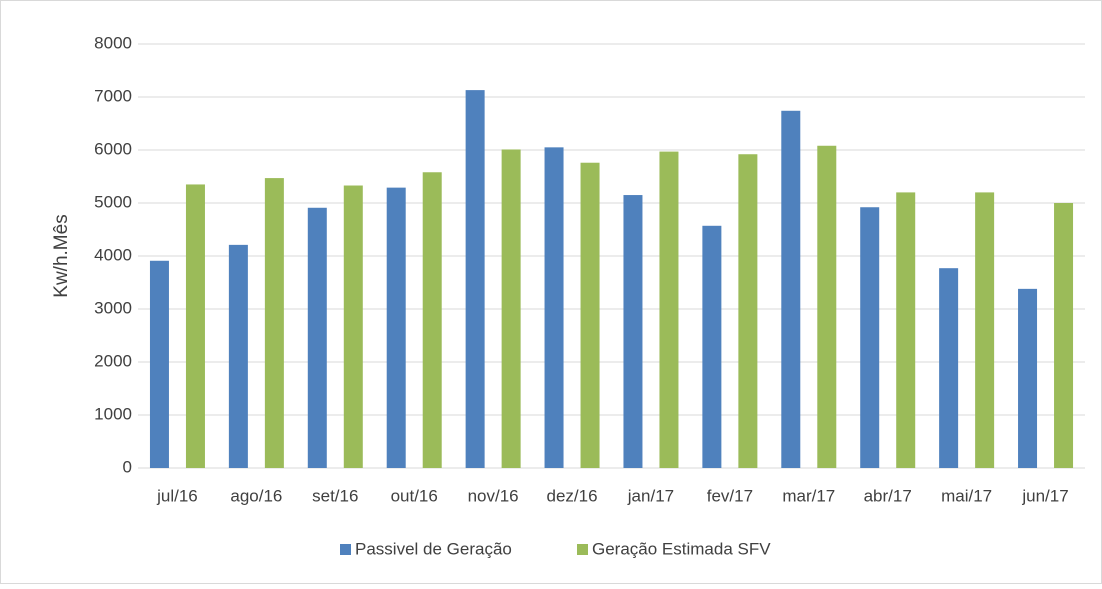  I want to click on y-tick-label: 1000, so click(113, 413).